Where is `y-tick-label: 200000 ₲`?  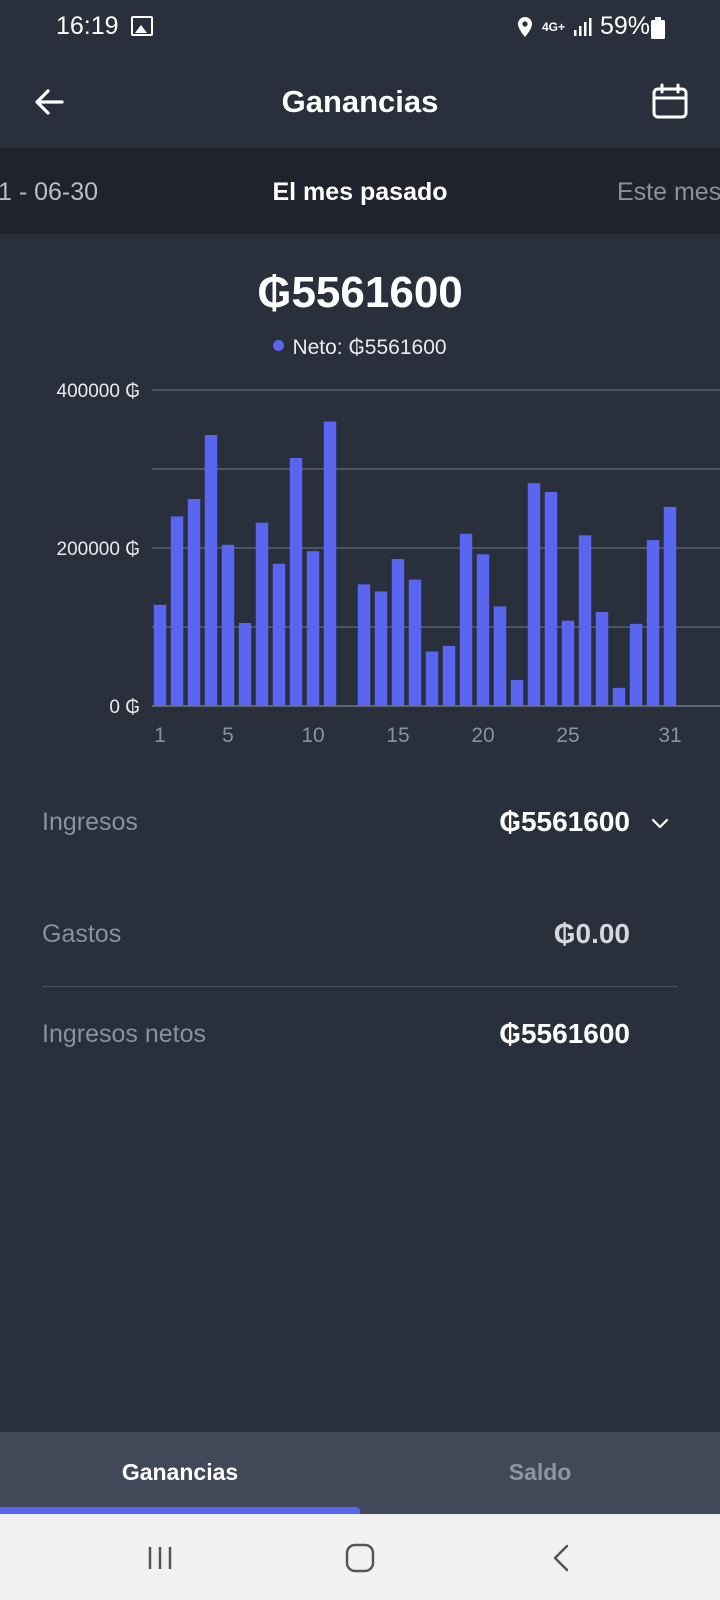
y-tick-label: 200000 ₲ is located at coordinates (98, 549).